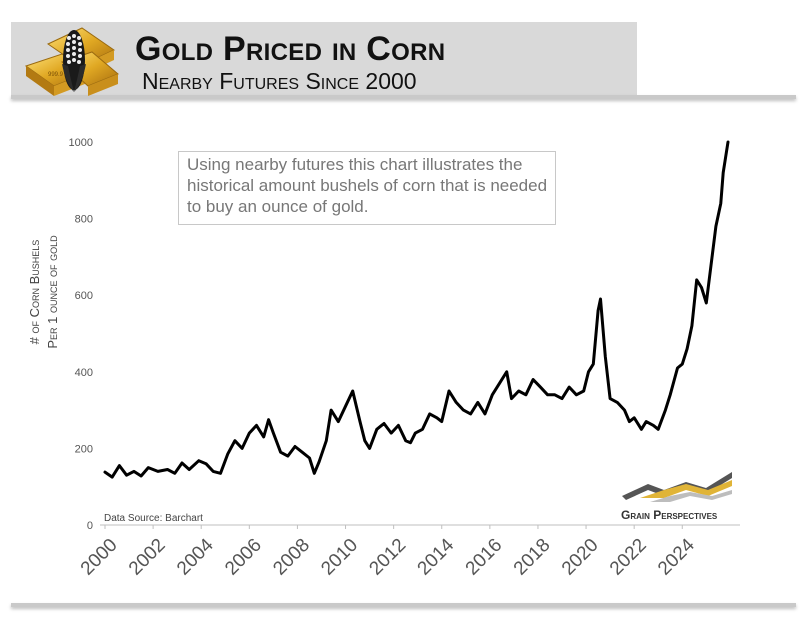 This screenshot has width=809, height=625. What do you see at coordinates (290, 49) in the screenshot?
I see `page-title: Gold Priced in Corn` at bounding box center [290, 49].